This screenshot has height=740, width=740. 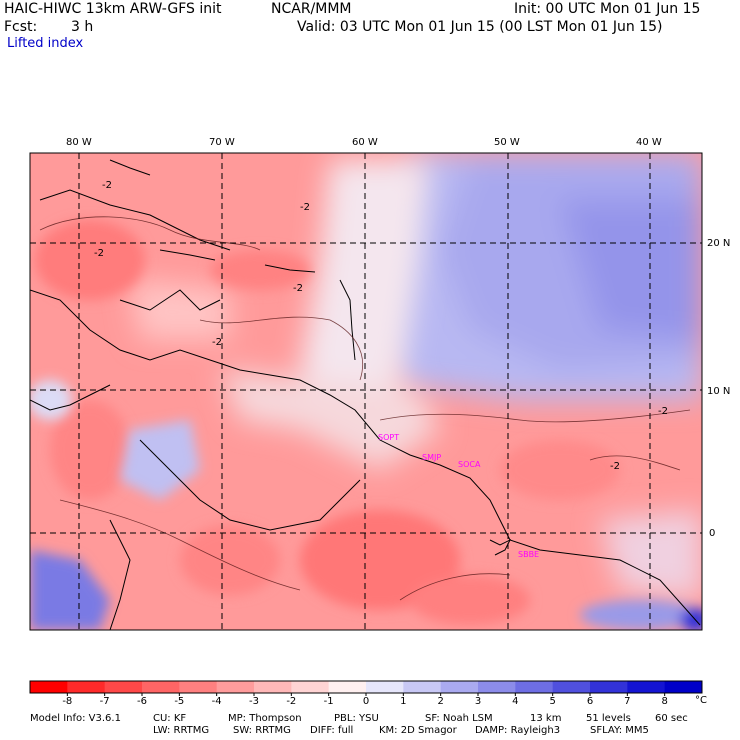 What do you see at coordinates (507, 142) in the screenshot?
I see `lon-label-50w: 50 W` at bounding box center [507, 142].